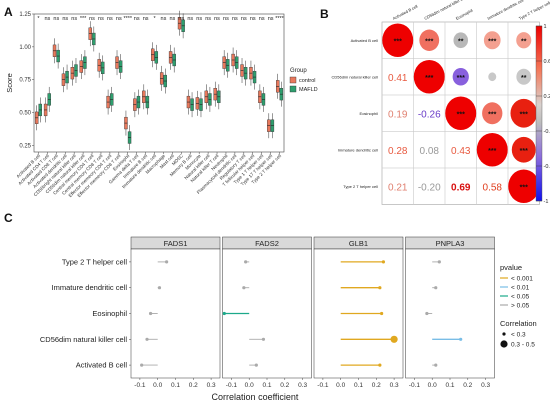 Image resolution: width=550 pixels, height=405 pixels. I want to click on panel-a-ytick-label: 1.00, so click(25, 48).